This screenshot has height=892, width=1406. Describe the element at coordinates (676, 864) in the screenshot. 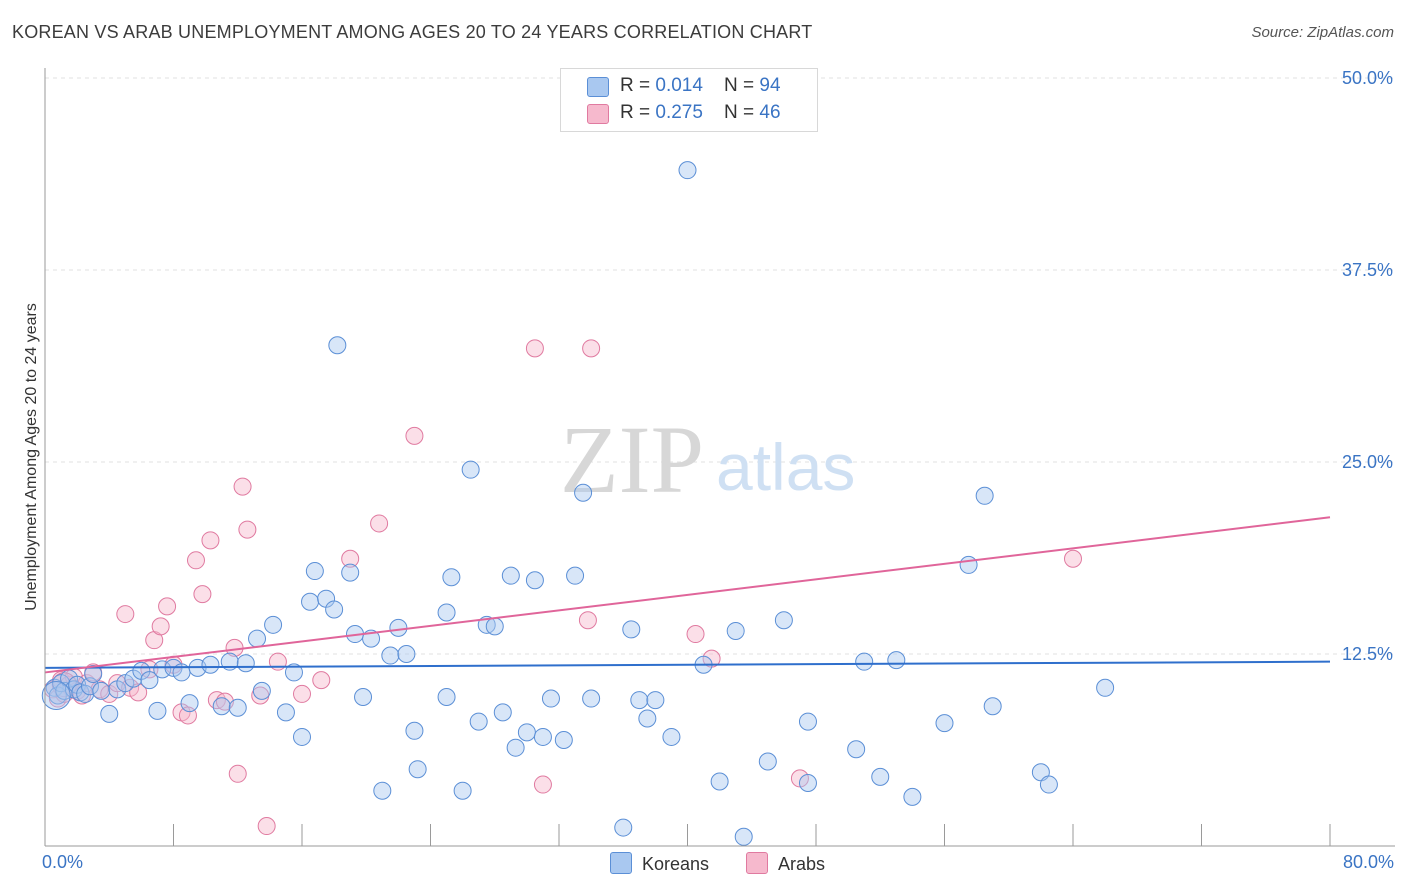

I see `koreans-legend-label: Koreans` at that location.